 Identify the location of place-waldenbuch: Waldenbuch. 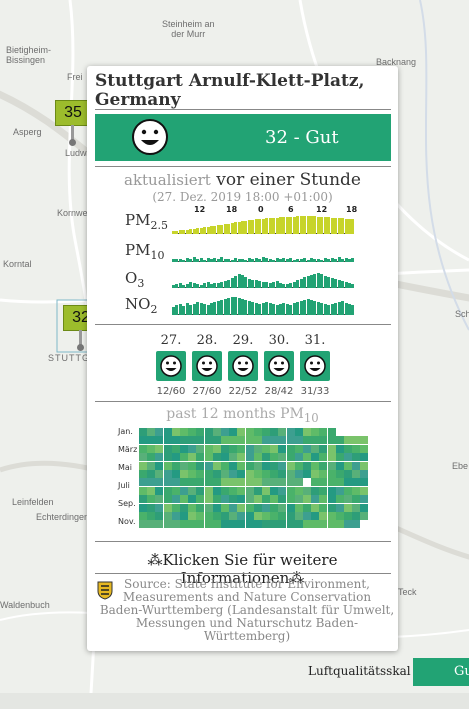
(25, 605).